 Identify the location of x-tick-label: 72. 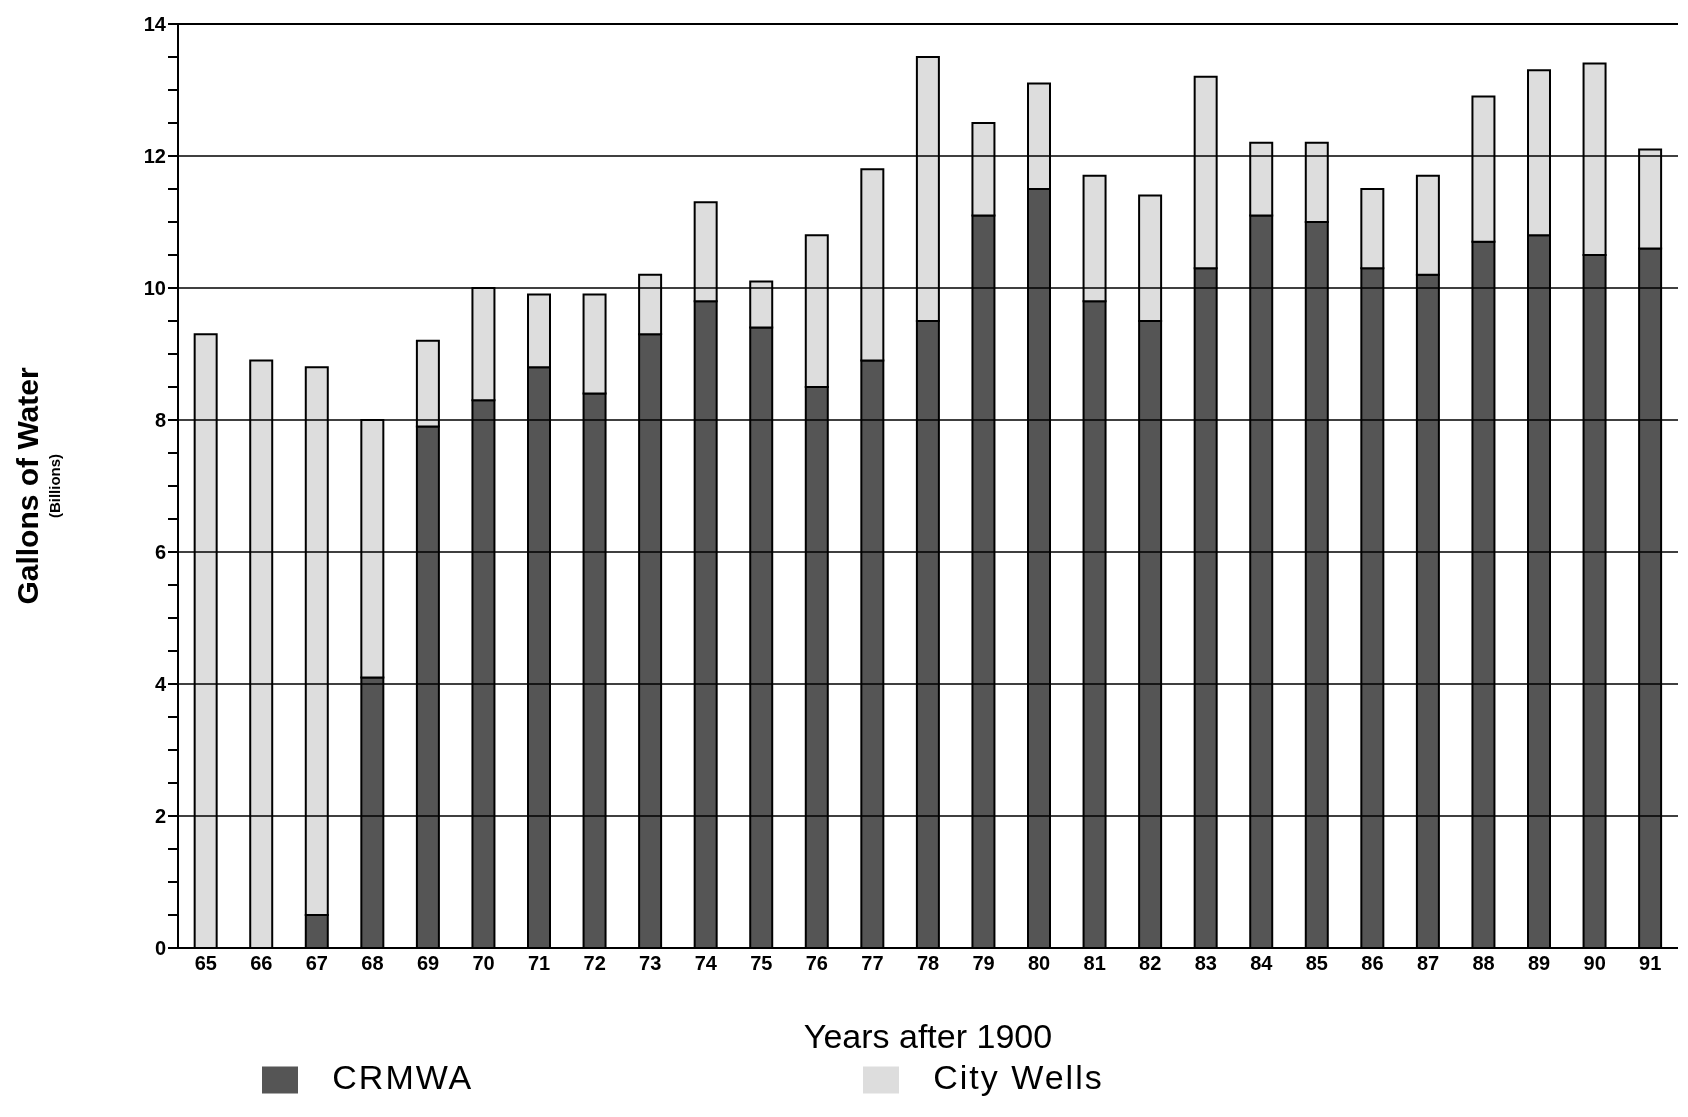
(594, 963).